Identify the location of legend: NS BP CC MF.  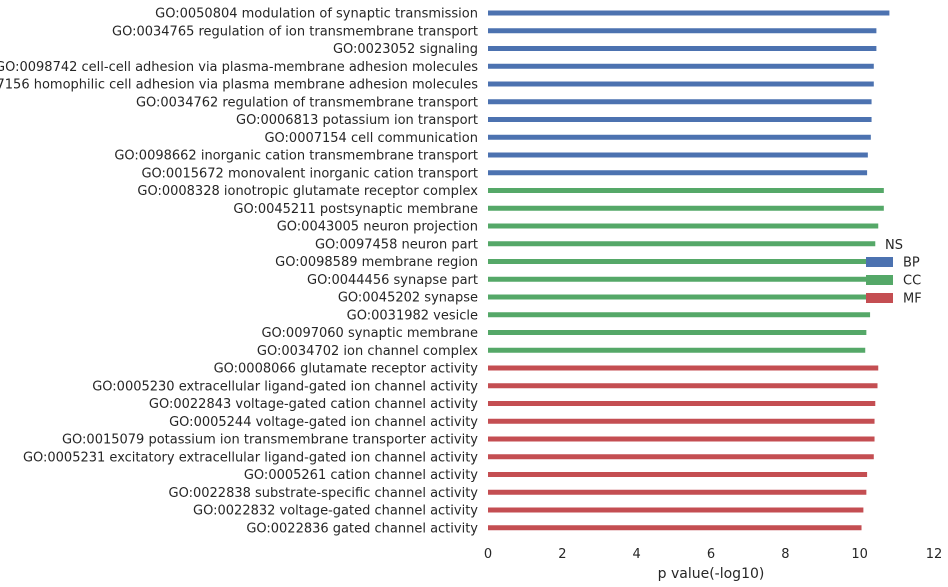
(894, 272).